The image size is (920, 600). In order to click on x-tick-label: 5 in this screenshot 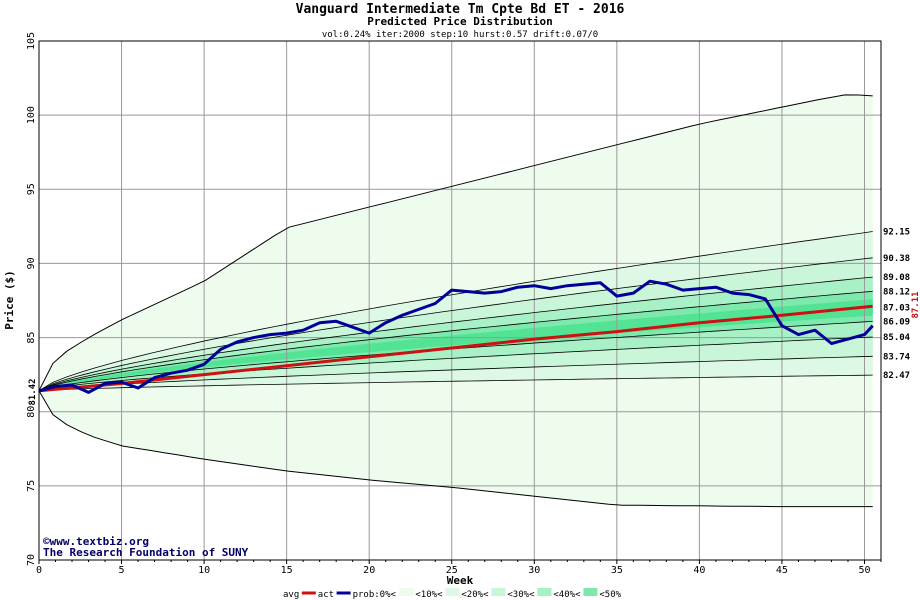, I will do `click(122, 570)`.